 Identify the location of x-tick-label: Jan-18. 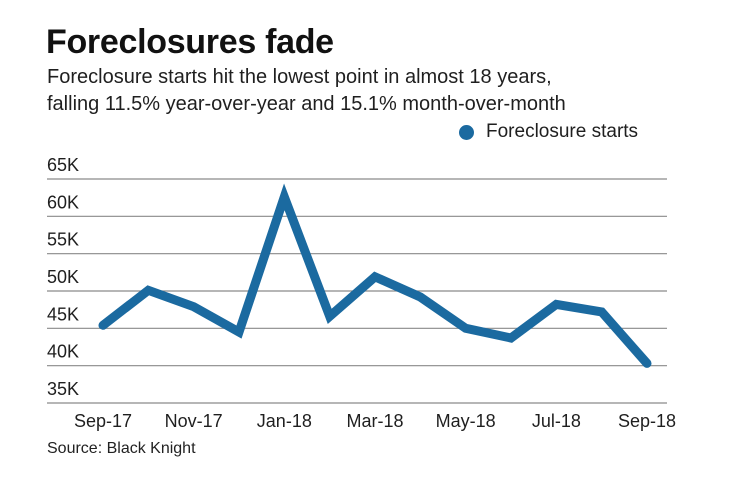
(284, 421).